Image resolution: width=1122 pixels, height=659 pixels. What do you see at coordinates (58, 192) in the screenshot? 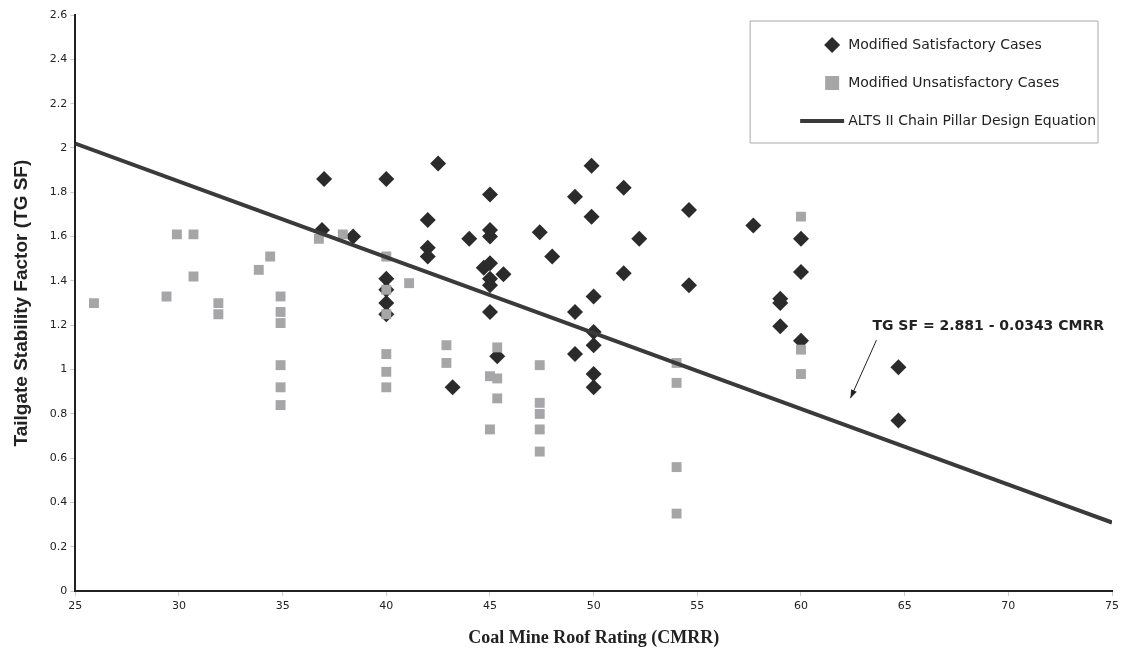
I see `y-tick-label: 1.8` at bounding box center [58, 192].